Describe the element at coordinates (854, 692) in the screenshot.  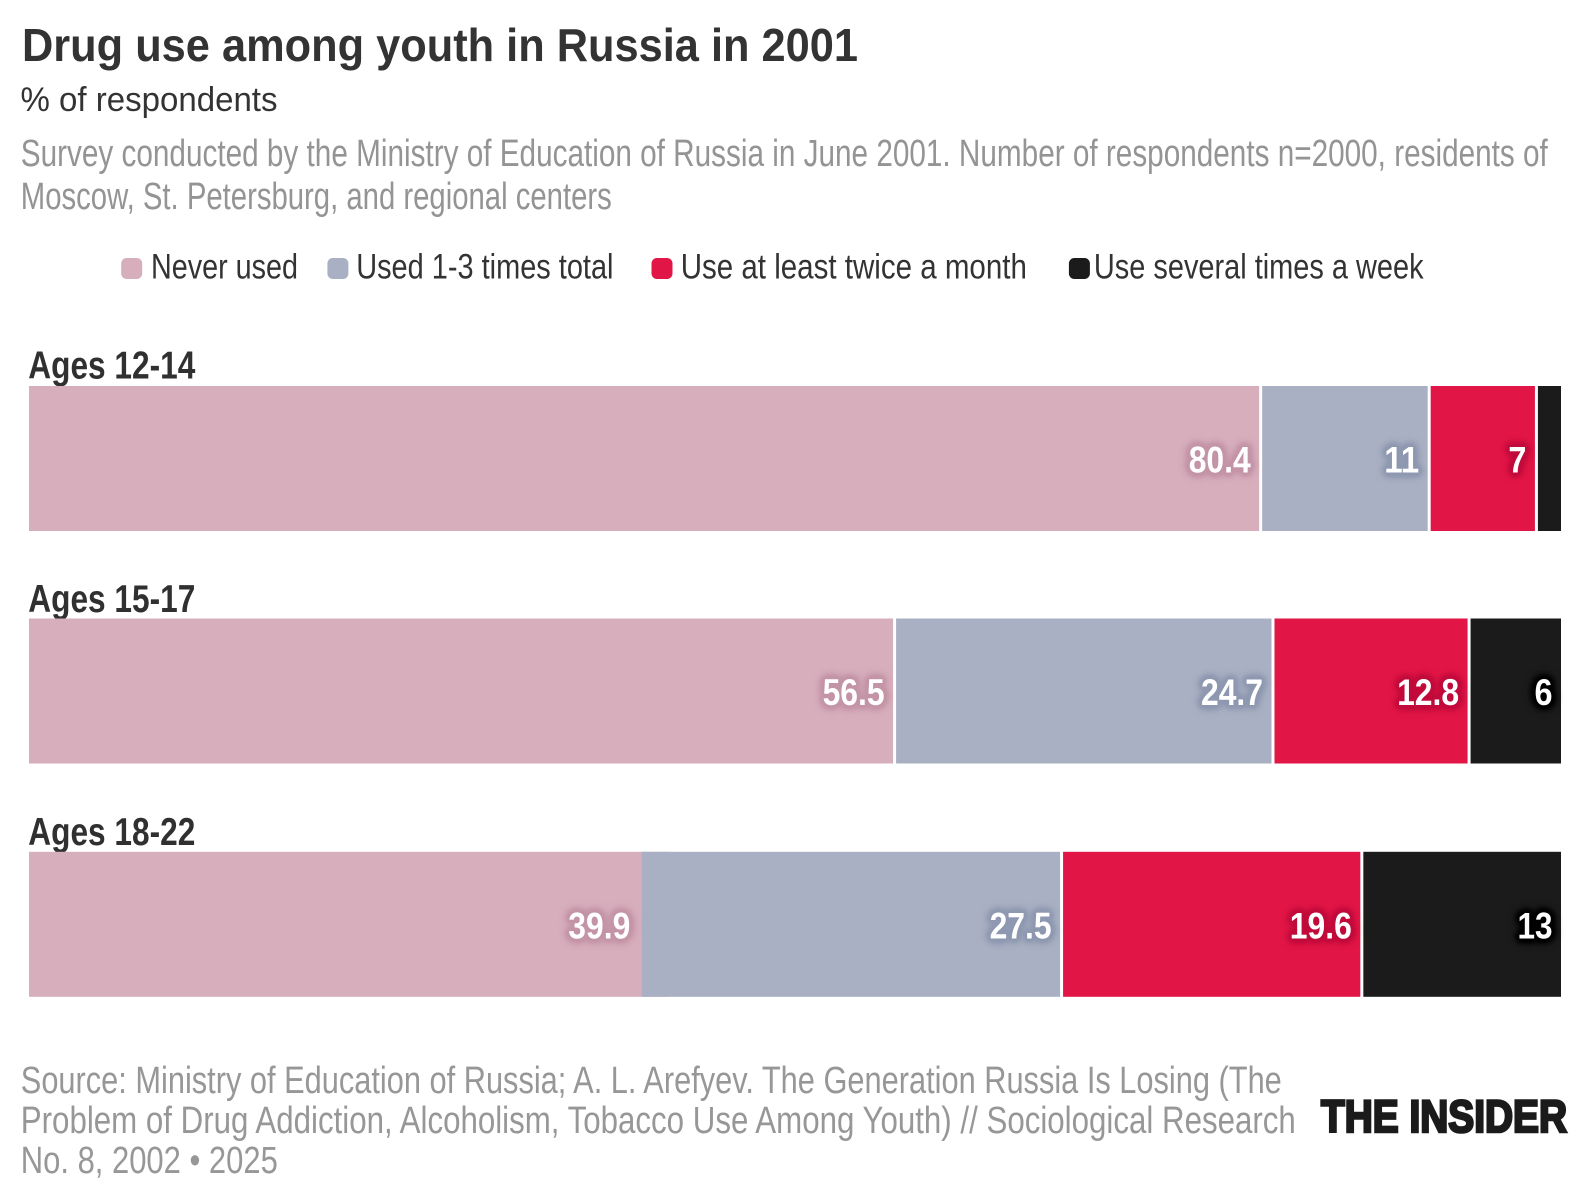
I see `svg-text: 56.5` at that location.